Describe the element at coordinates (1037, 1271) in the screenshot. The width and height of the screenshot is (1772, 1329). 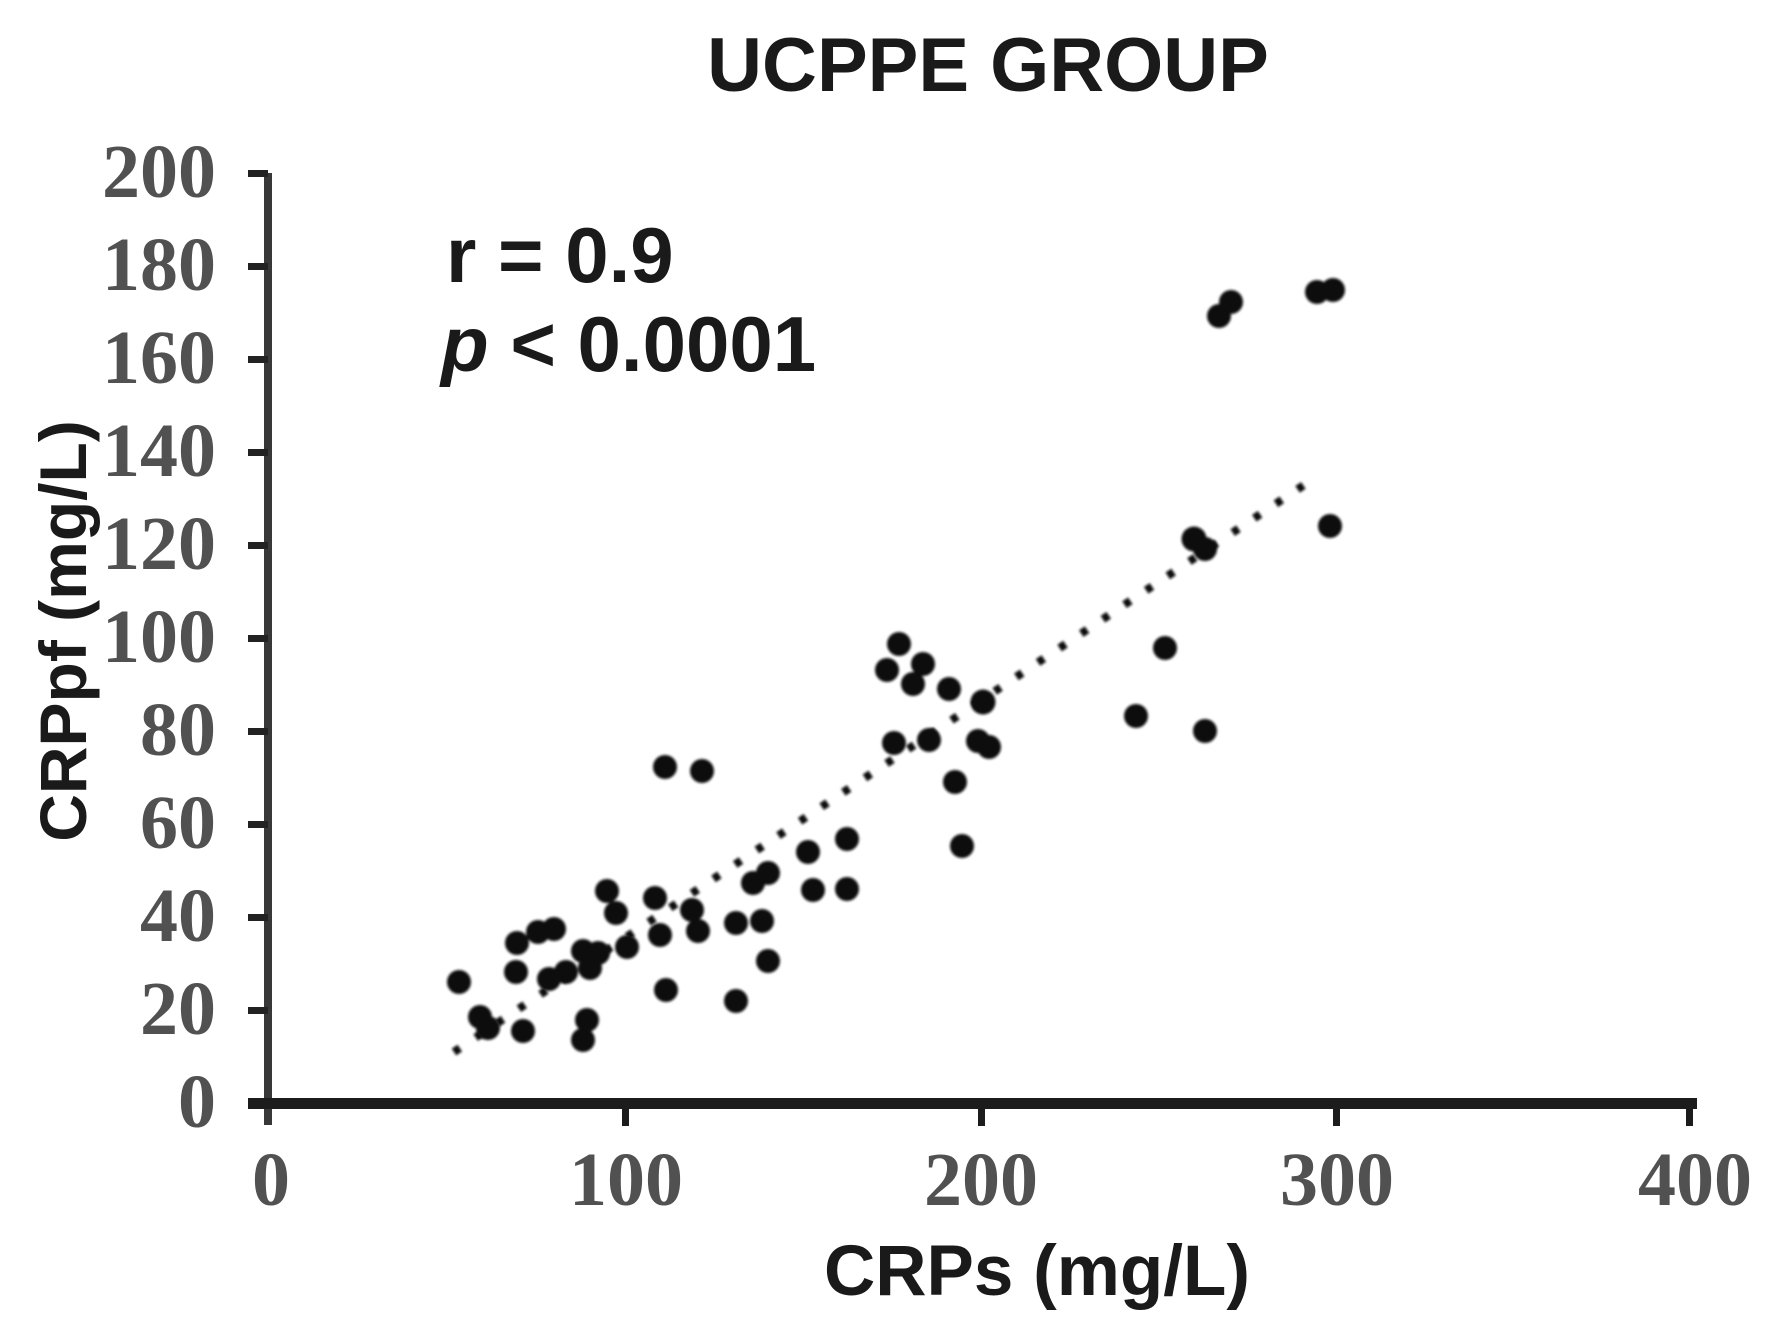
I see `svg-text: CRPs (mg/L)` at that location.